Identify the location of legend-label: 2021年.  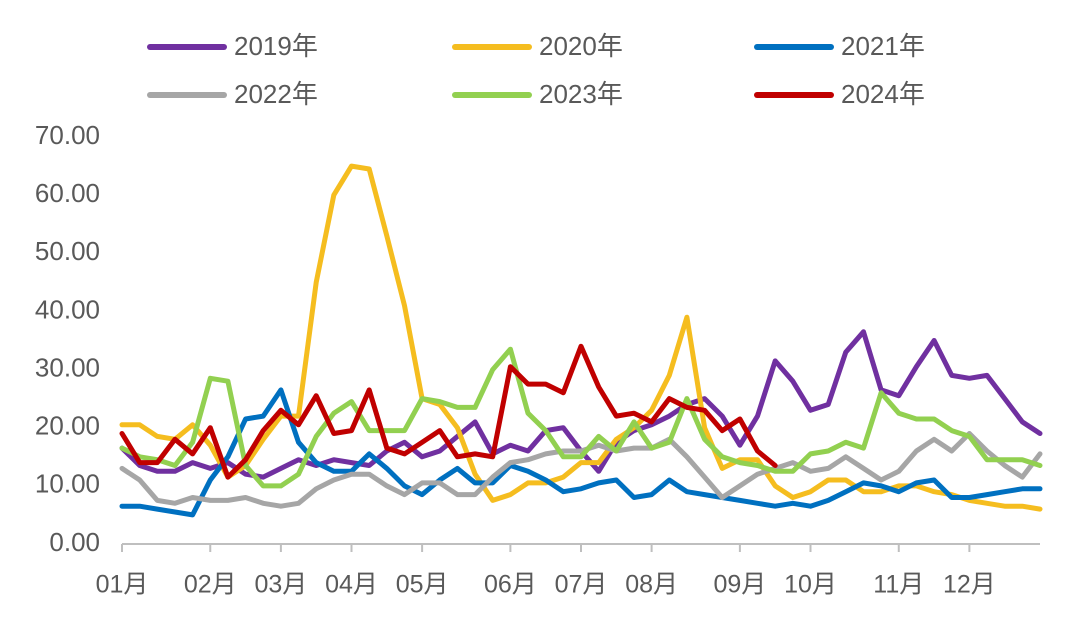
(883, 46).